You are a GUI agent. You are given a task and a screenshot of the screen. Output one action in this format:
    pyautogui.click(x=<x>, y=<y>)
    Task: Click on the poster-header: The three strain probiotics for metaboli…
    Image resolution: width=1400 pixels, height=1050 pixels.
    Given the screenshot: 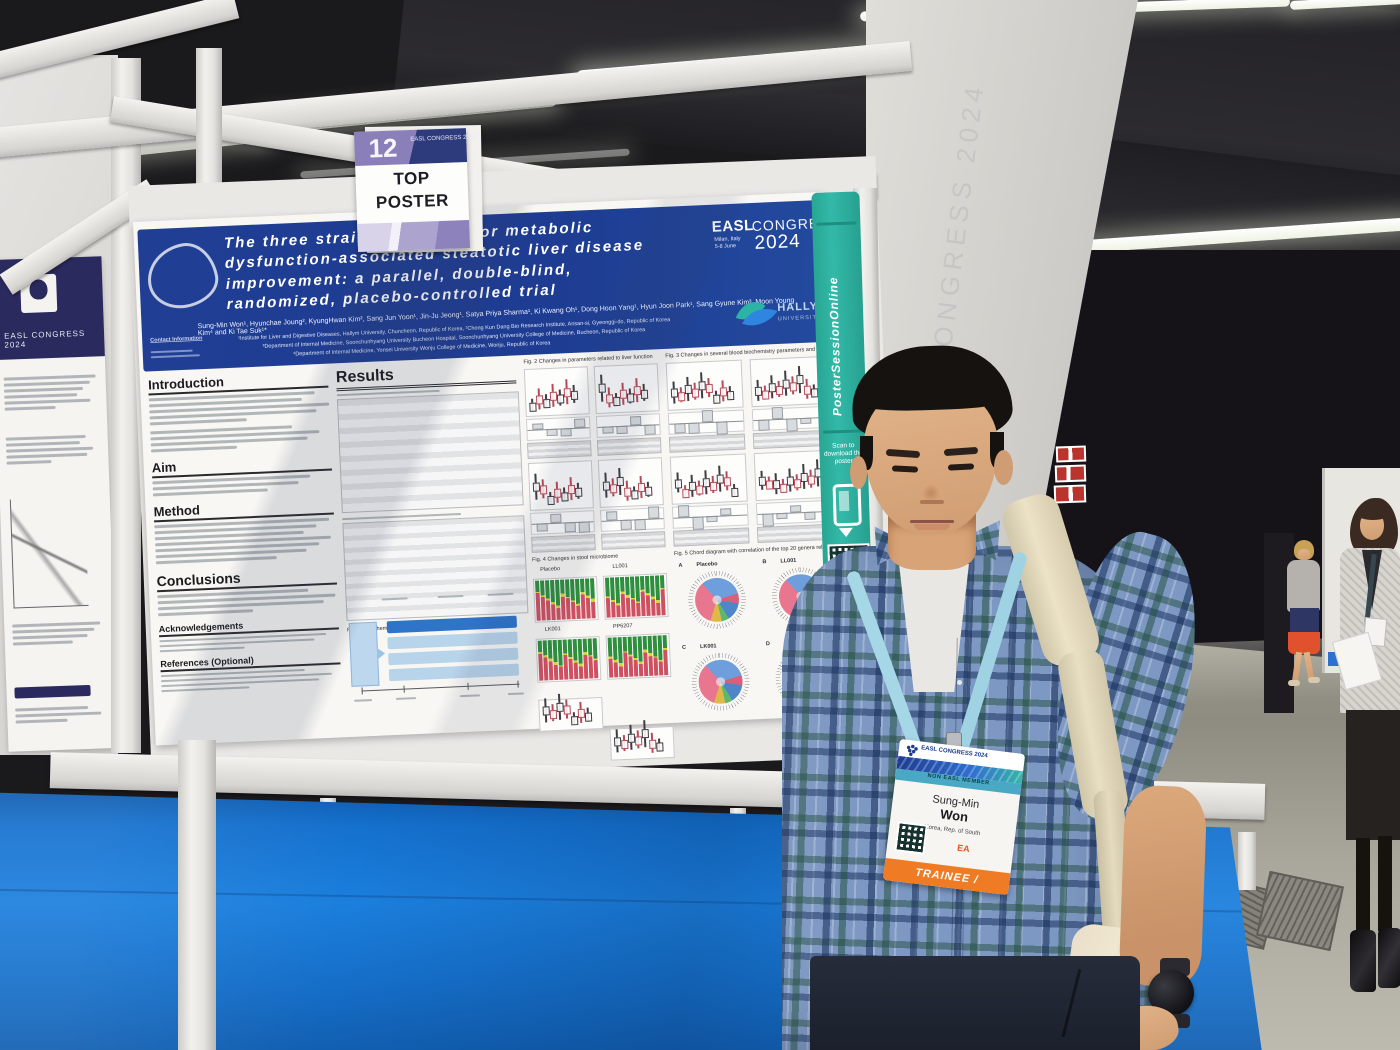 What is the action you would take?
    pyautogui.click(x=488, y=285)
    